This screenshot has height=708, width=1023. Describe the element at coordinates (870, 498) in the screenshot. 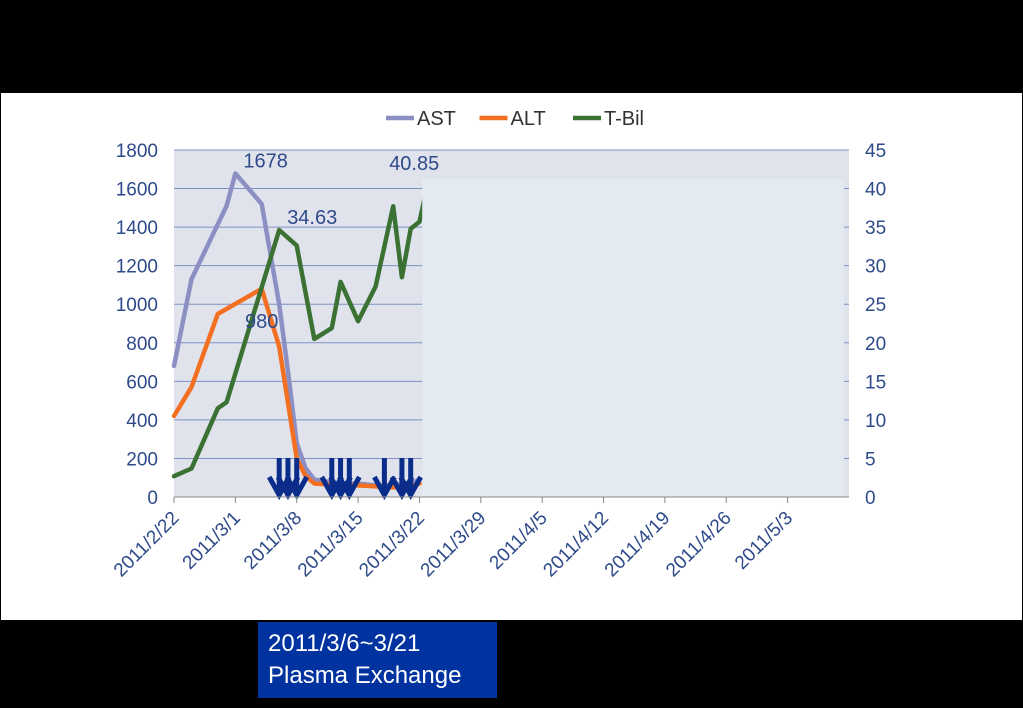

I see `right-axis-tick-label: 0` at that location.